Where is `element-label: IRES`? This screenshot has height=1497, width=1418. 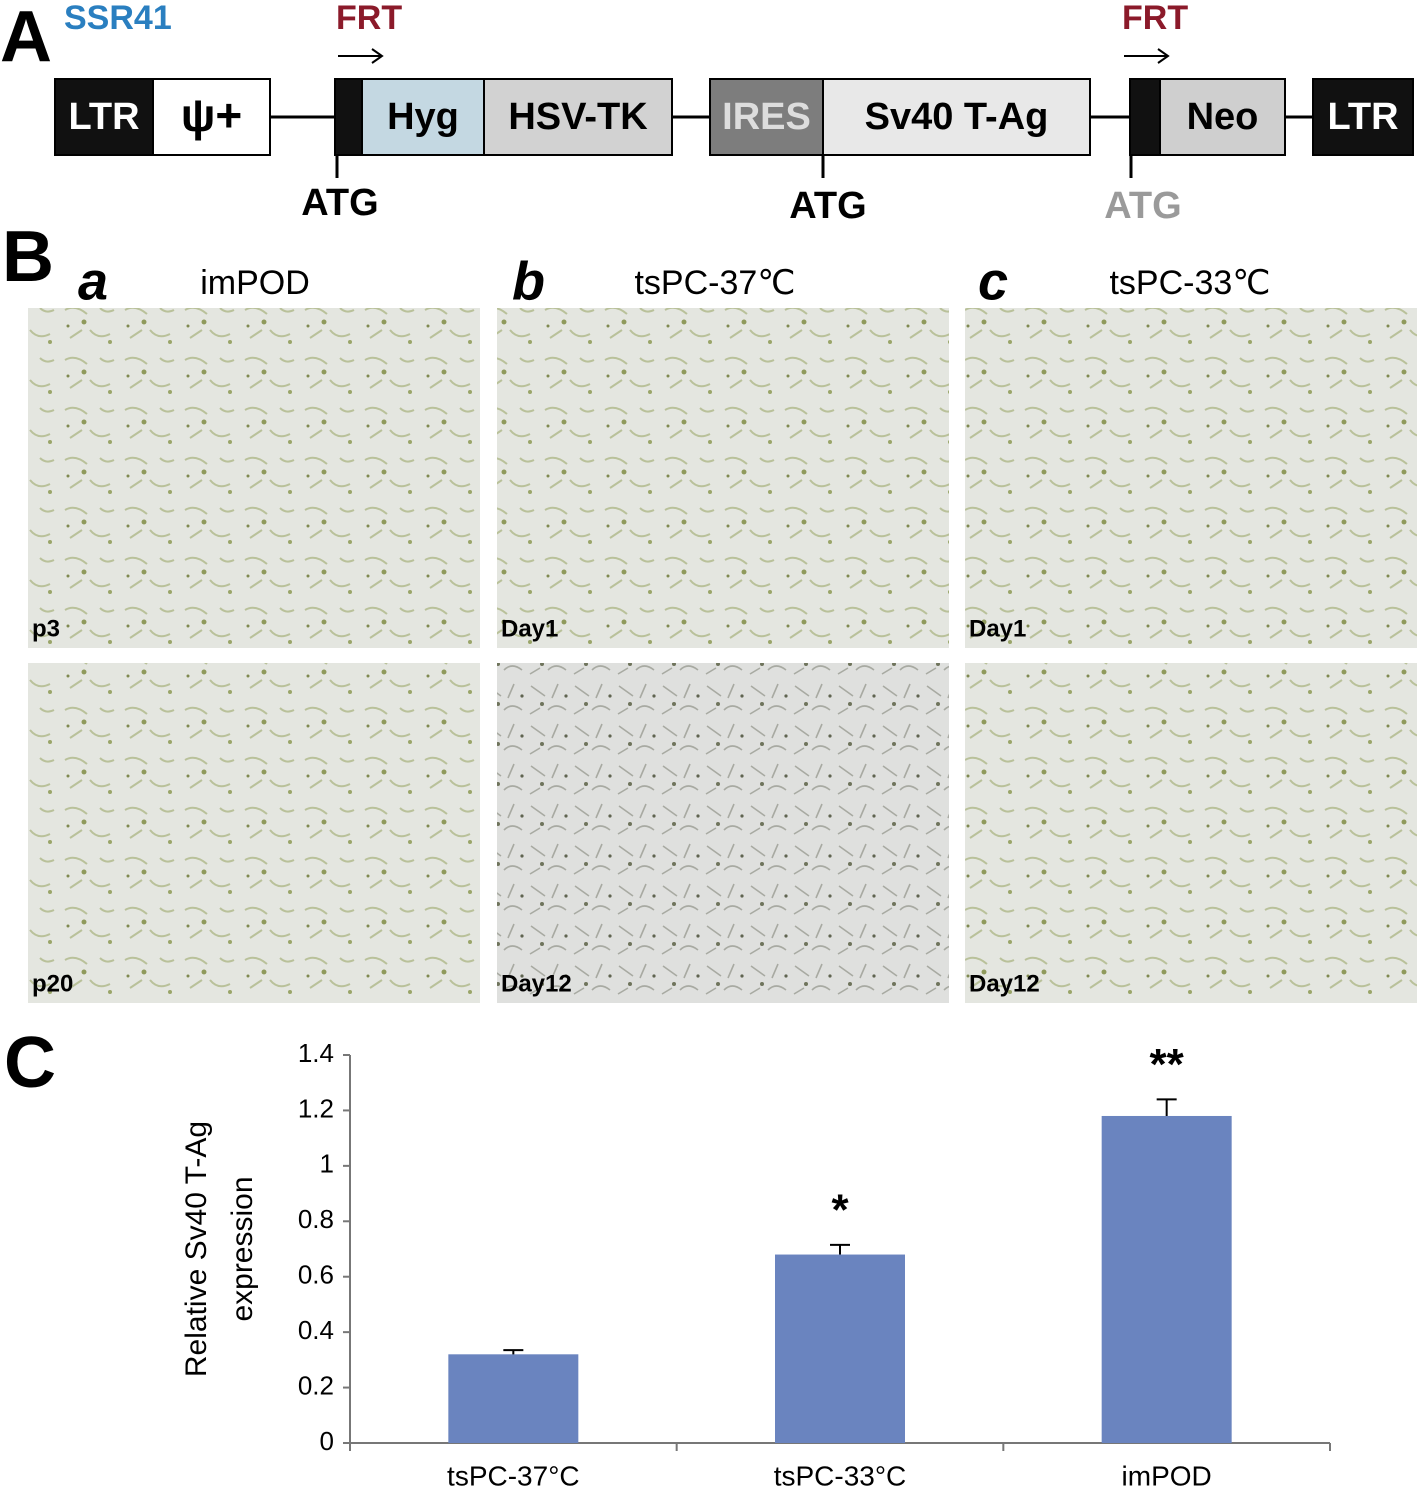
element-label: IRES is located at coordinates (766, 117).